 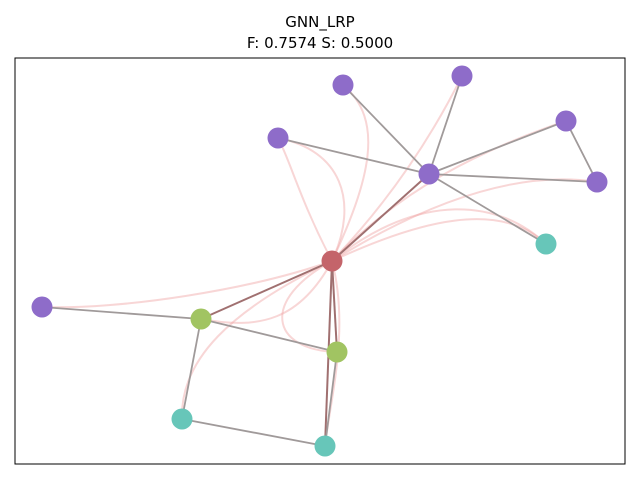 I want to click on chart-title: GNN_LRP, so click(x=320, y=22).